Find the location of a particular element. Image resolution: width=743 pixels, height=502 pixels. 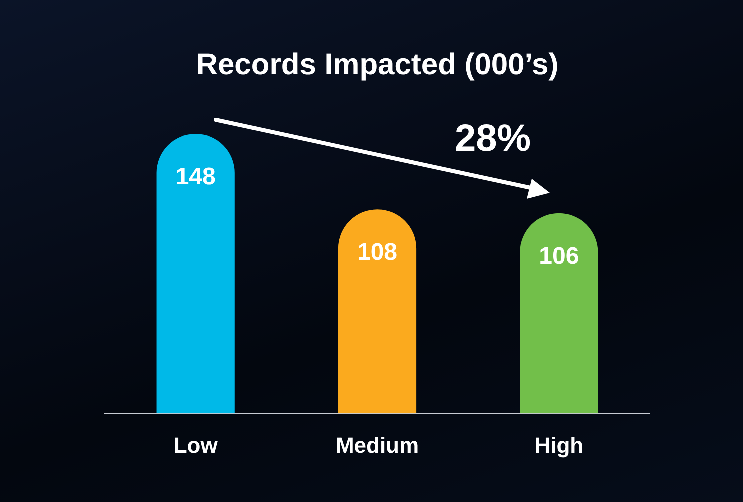

x-tick-label: Medium is located at coordinates (378, 445).